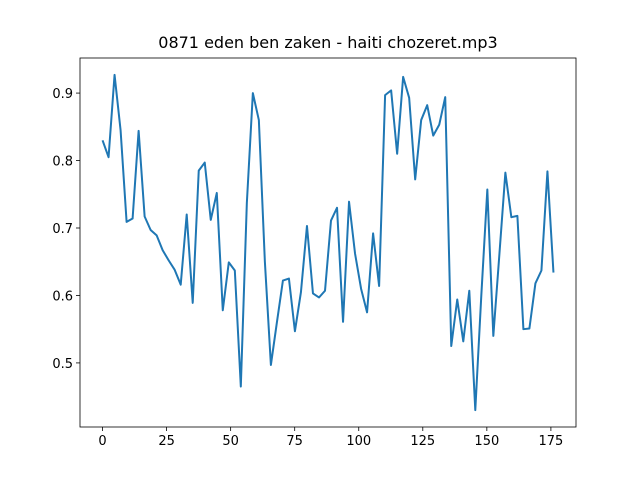 The height and width of the screenshot is (480, 640). Describe the element at coordinates (327, 42) in the screenshot. I see `chart-title: 0871 eden ben zaken - haiti chozeret.mp3` at that location.